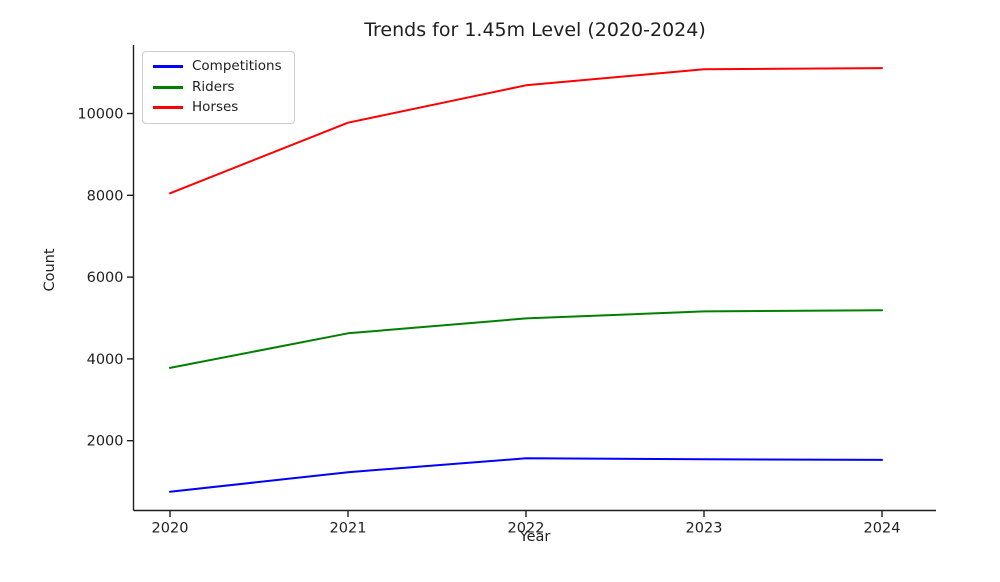 This screenshot has height=582, width=1000. What do you see at coordinates (526, 475) in the screenshot?
I see `series-line-competitions` at bounding box center [526, 475].